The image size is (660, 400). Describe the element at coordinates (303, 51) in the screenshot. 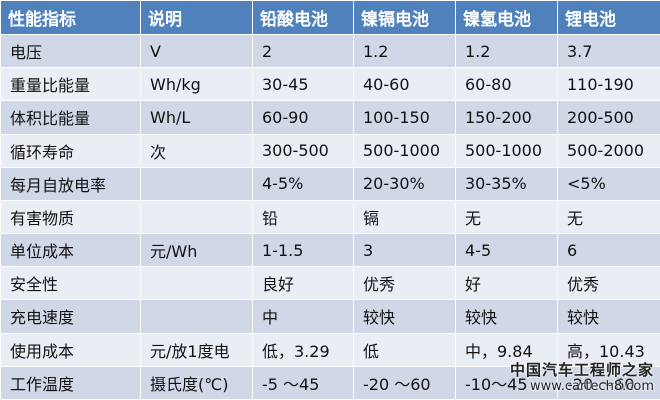

I see `value-cell: 2` at that location.